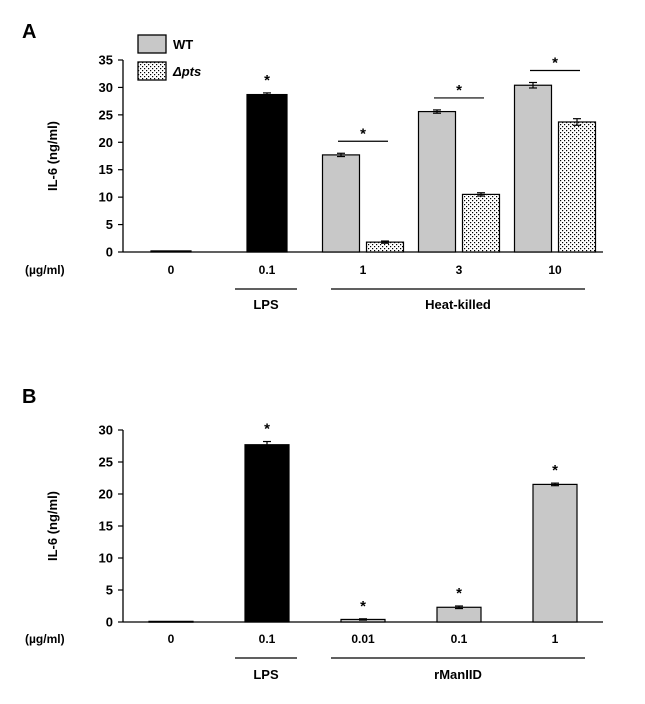  What do you see at coordinates (459, 270) in the screenshot?
I see `x-tick-label: 3` at bounding box center [459, 270].